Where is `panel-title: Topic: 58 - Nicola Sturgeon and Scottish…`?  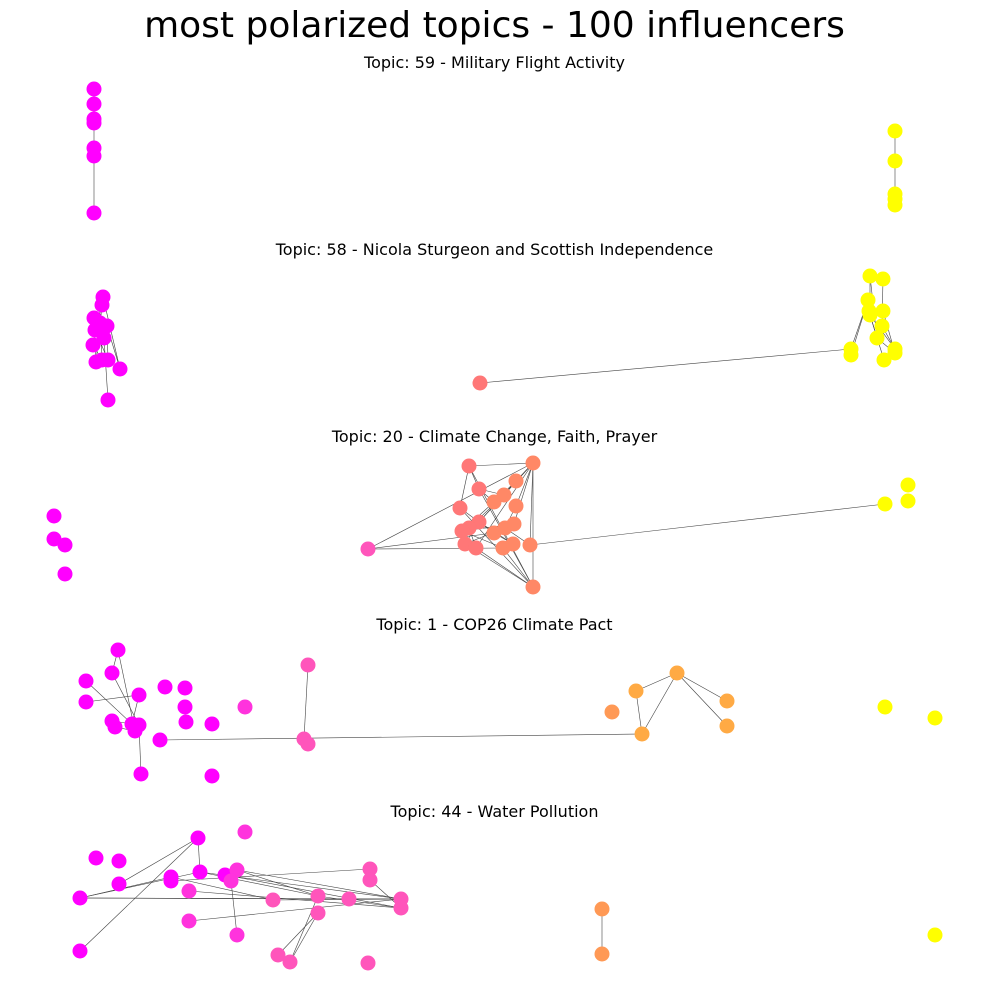 panel-title: Topic: 58 - Nicola Sturgeon and Scottish… is located at coordinates (494, 249).